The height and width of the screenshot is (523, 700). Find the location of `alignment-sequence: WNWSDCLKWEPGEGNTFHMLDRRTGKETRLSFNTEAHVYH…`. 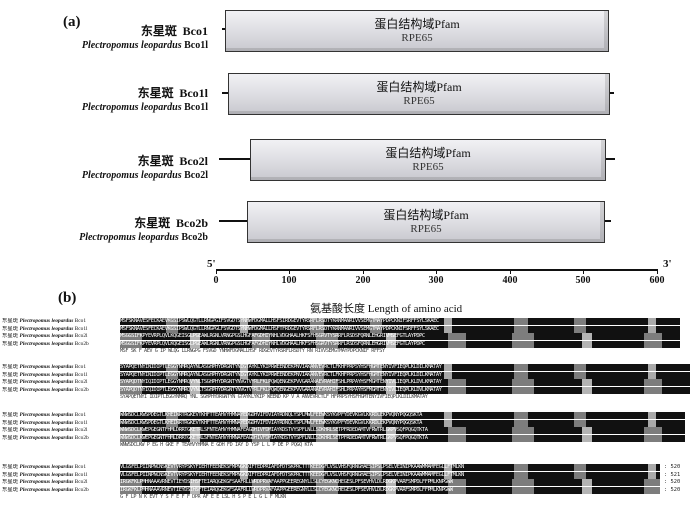

alignment-sequence: WNWSDCLKWEPGEGNTFHMLDRRTGKETRLSFNTEAHVYH… is located at coordinates (402, 431).